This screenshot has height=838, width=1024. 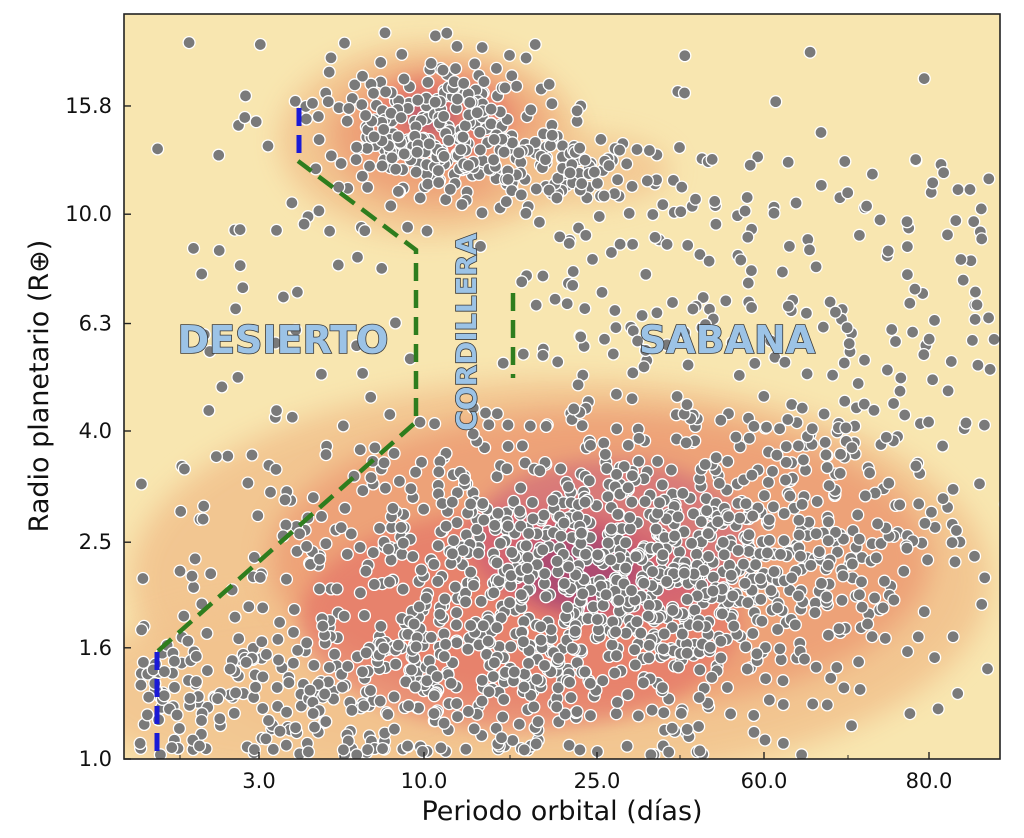 I want to click on y-tick-label: 4.0, so click(x=95, y=431).